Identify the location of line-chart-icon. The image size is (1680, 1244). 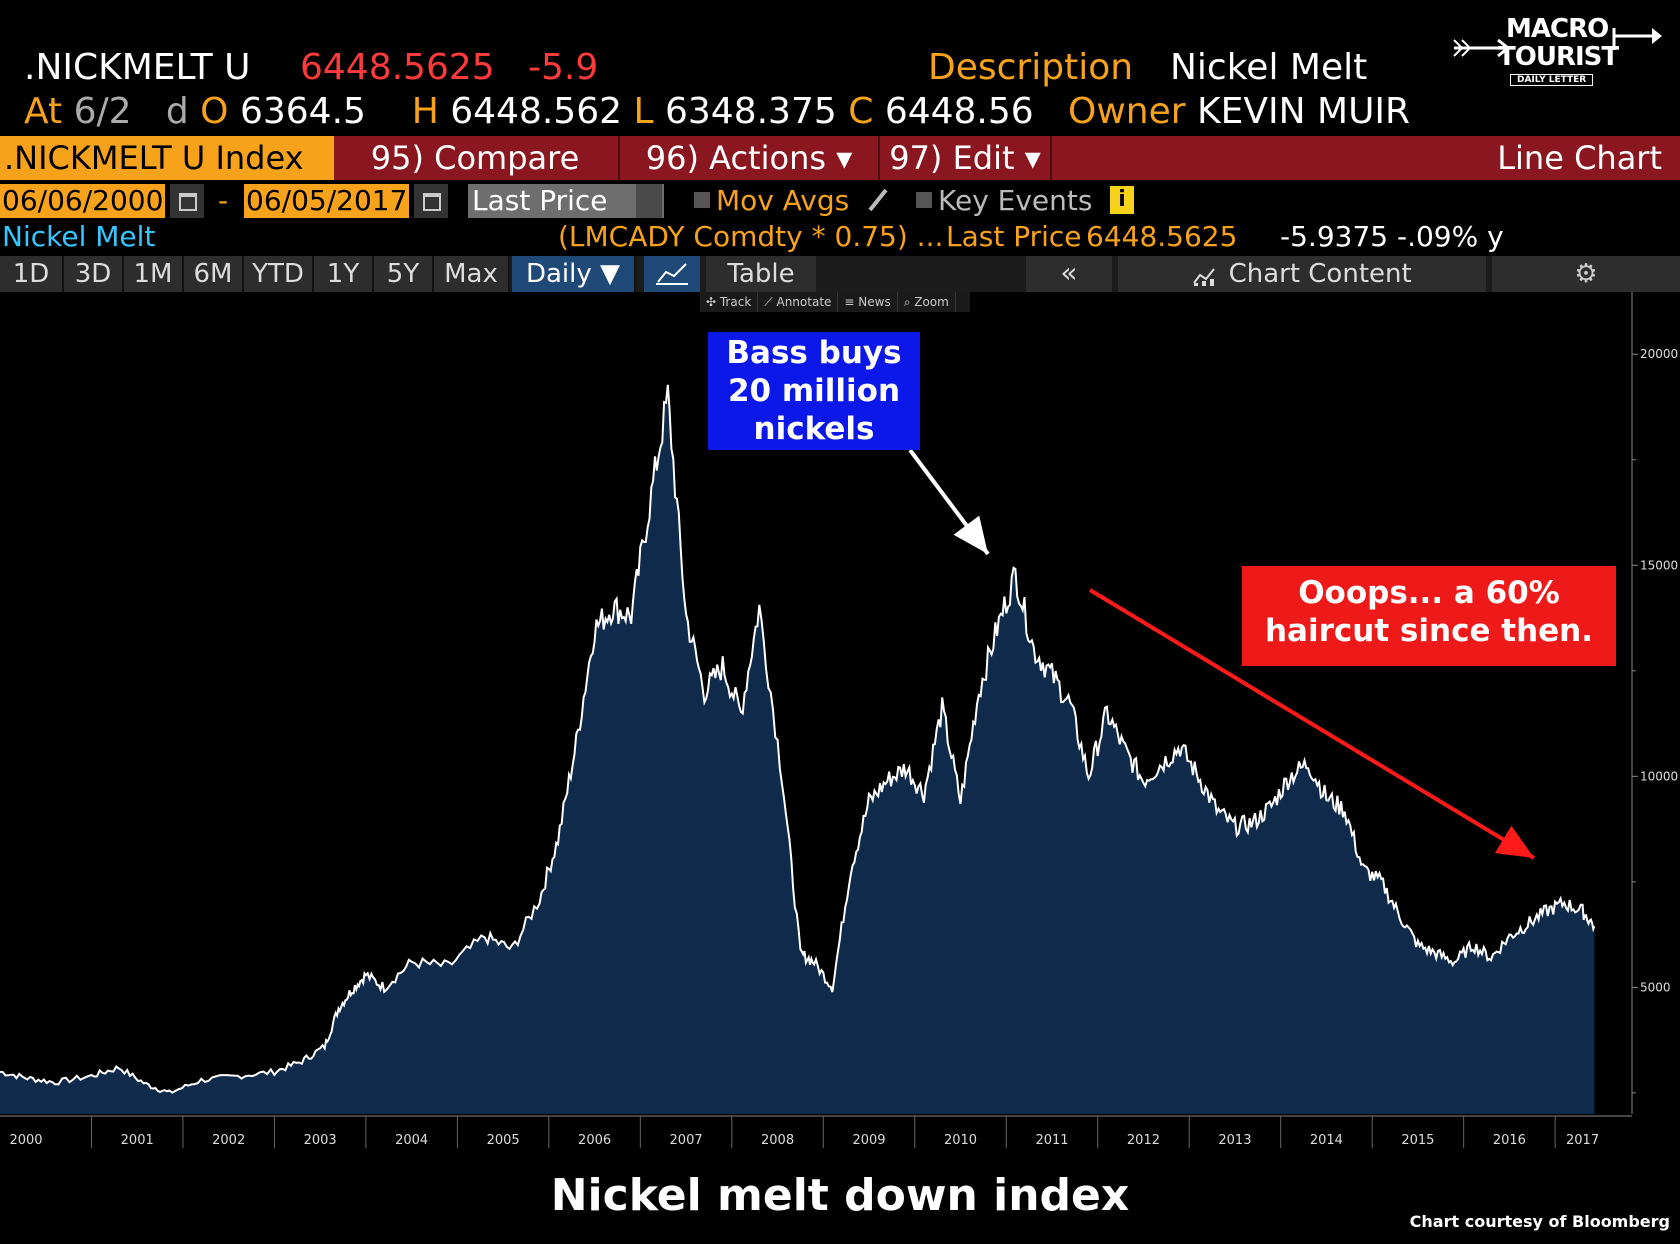
(672, 274).